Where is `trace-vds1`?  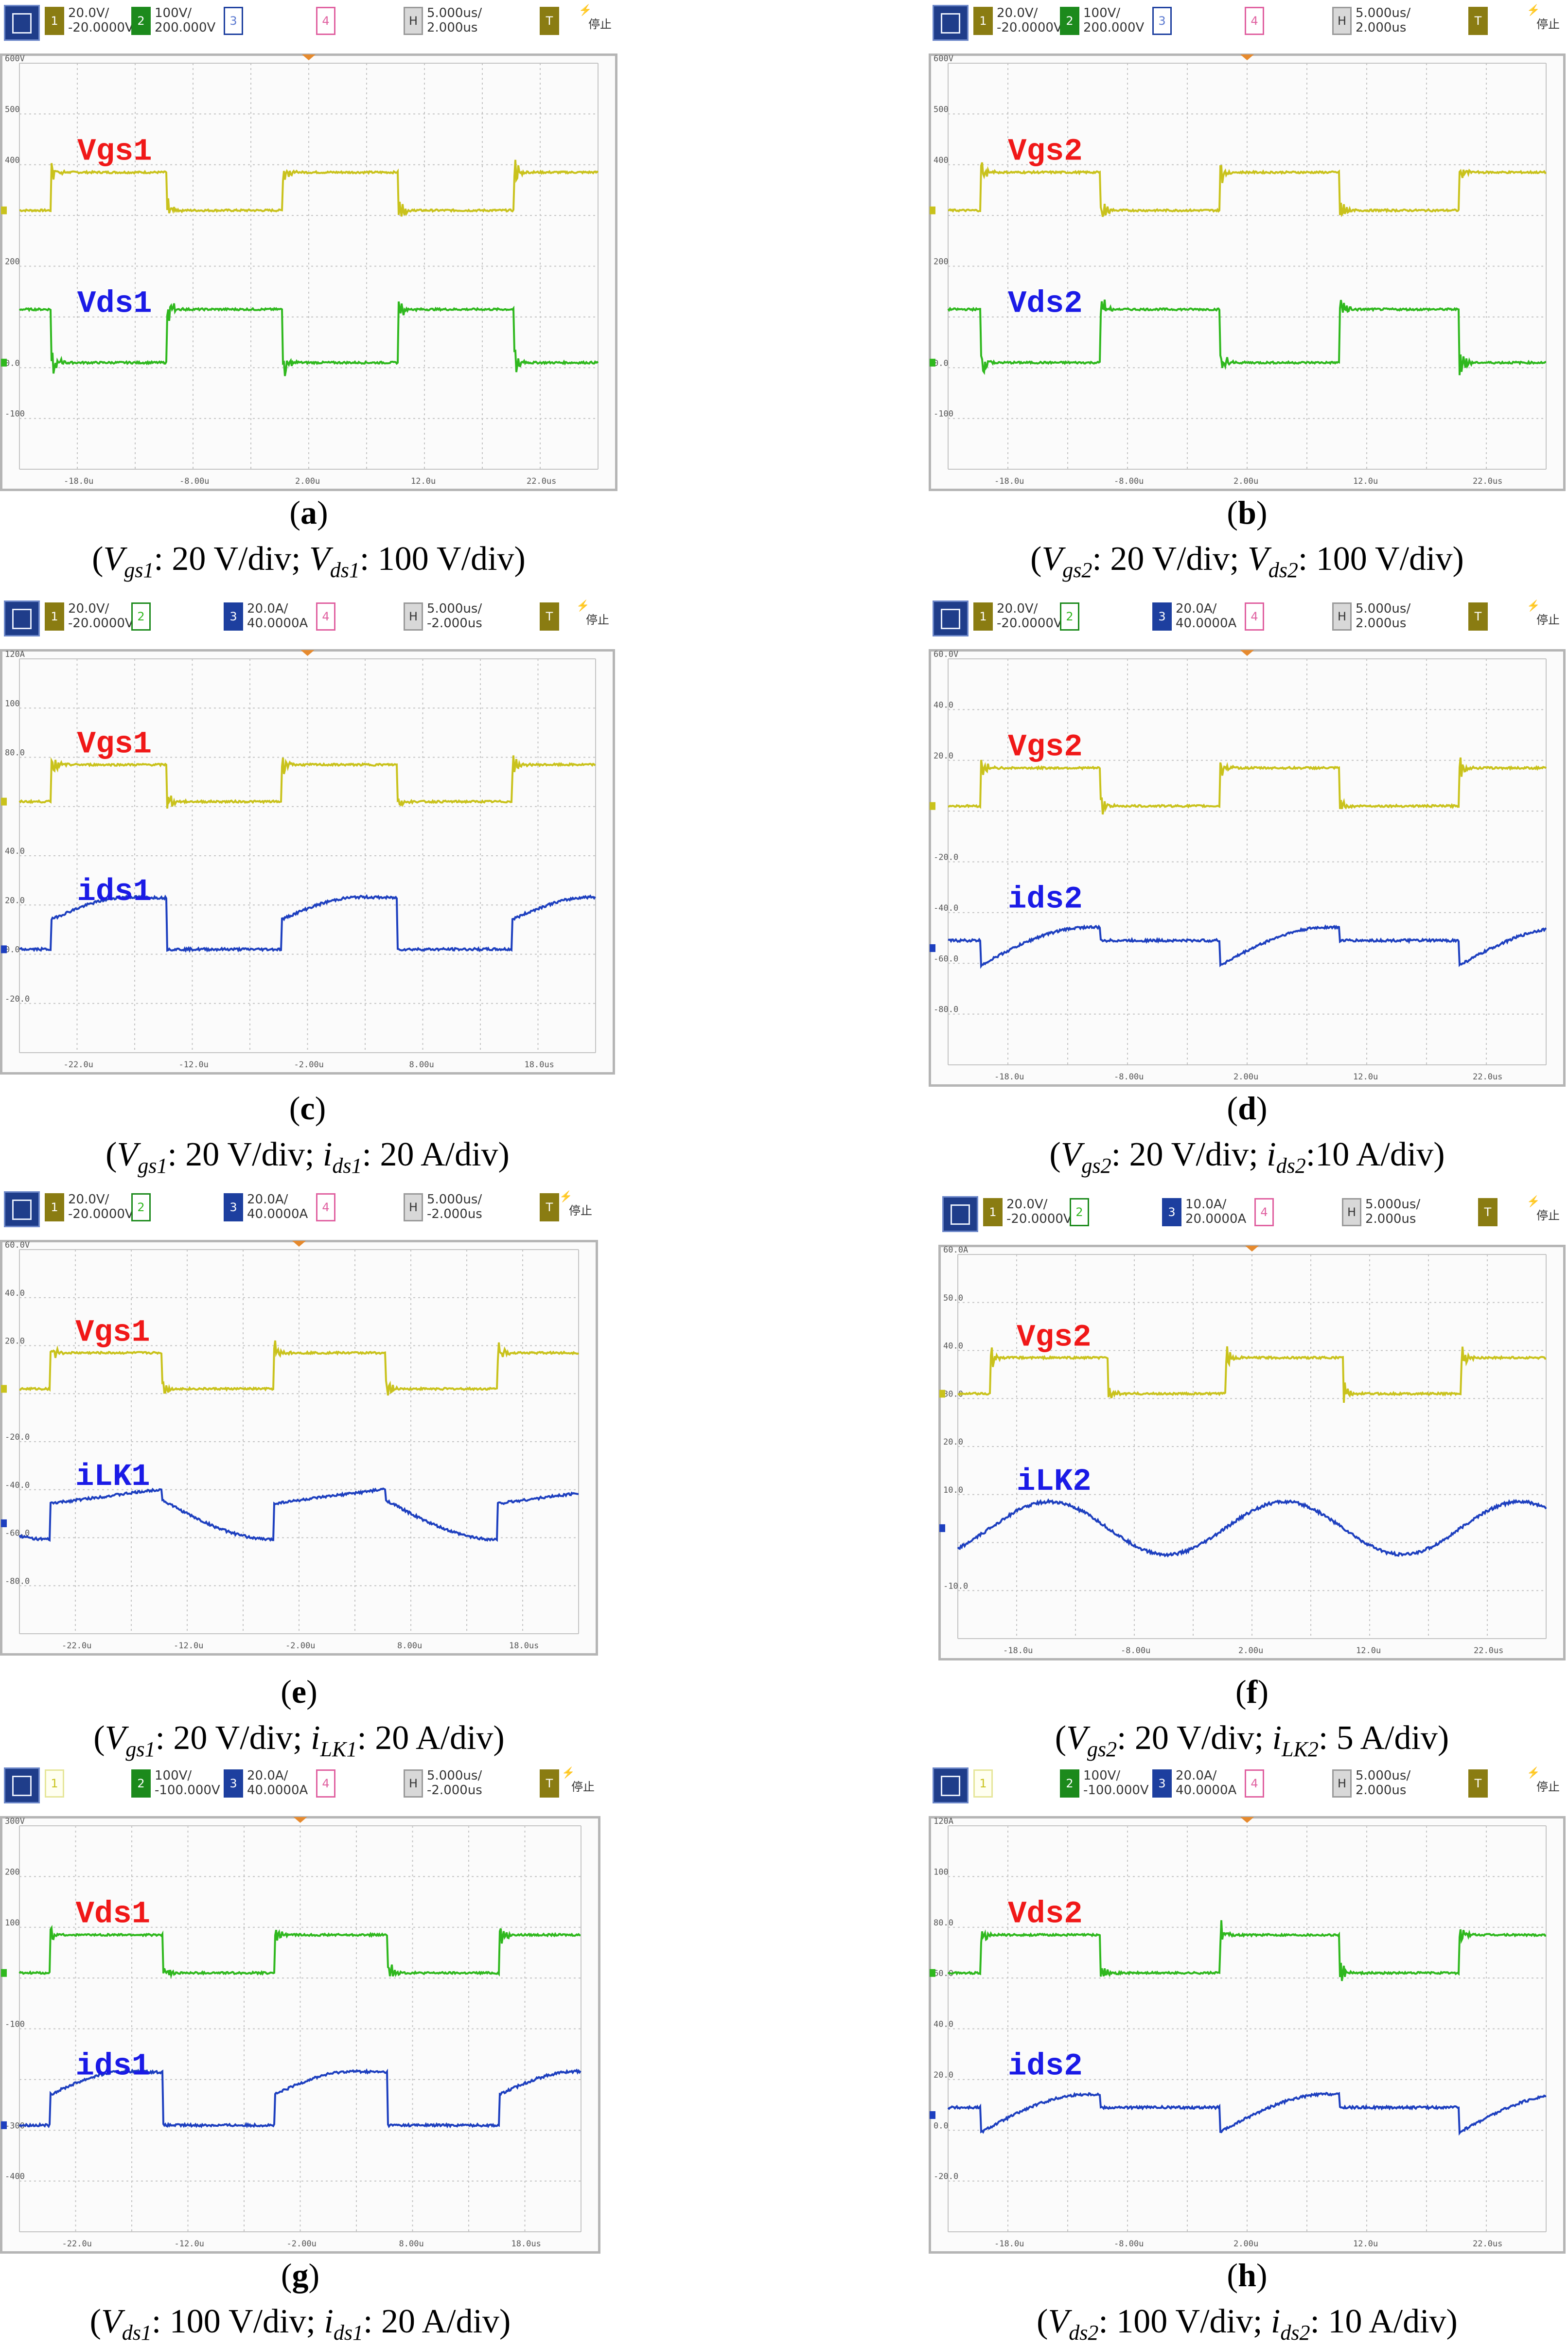
trace-vds1 is located at coordinates (299, 1951).